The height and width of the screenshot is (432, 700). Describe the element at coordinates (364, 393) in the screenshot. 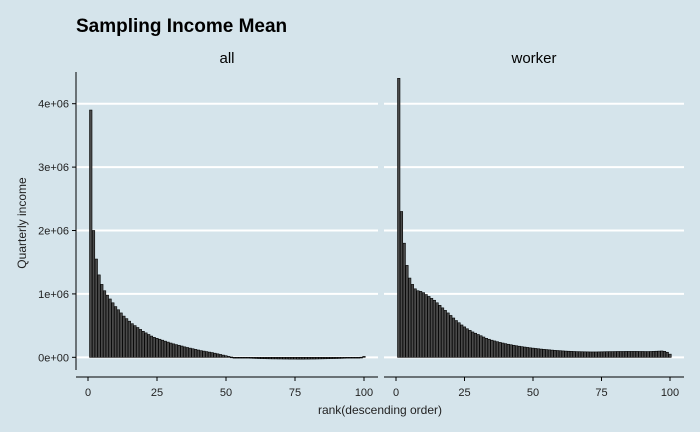

I see `x-tick-label-all-4: 100` at that location.